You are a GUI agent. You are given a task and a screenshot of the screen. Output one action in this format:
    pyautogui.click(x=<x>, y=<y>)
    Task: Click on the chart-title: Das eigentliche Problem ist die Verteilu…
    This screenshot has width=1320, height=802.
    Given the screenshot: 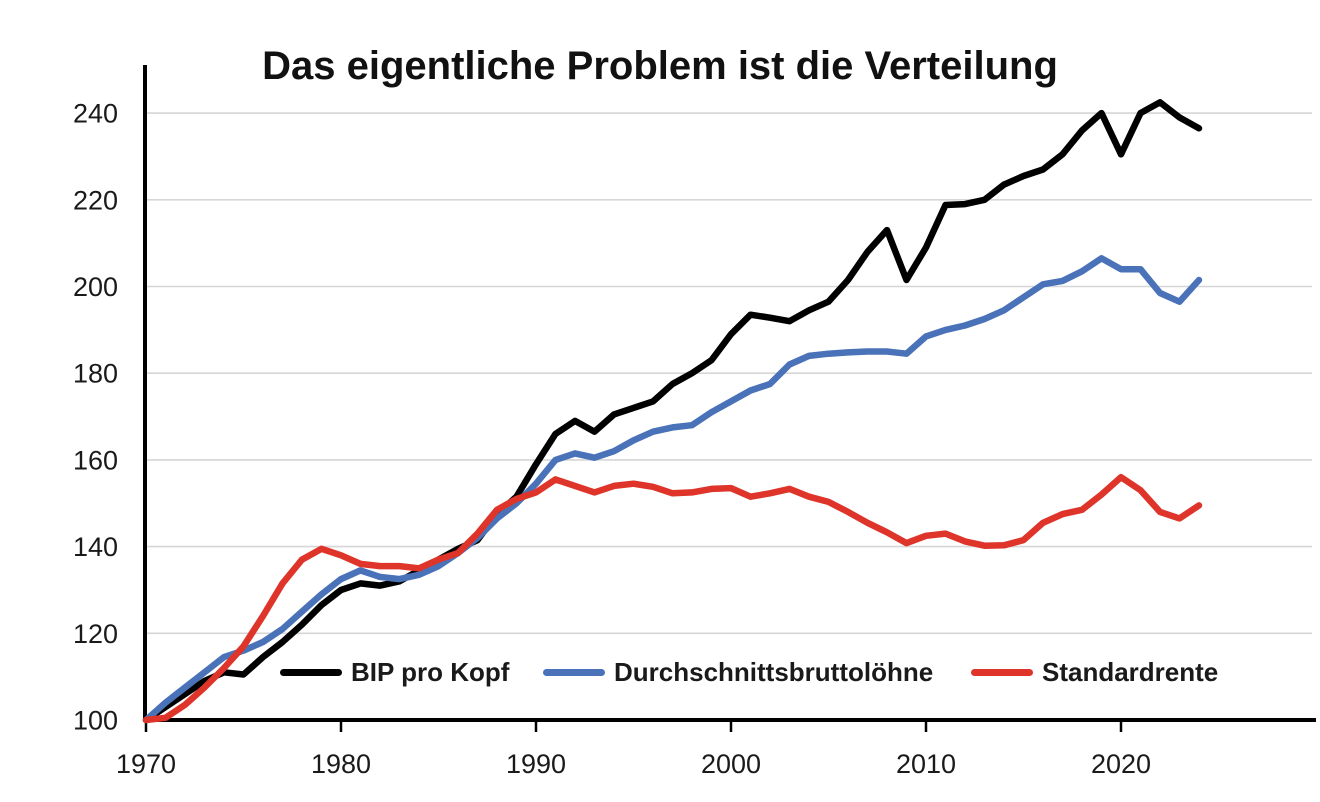 What is the action you would take?
    pyautogui.click(x=660, y=66)
    